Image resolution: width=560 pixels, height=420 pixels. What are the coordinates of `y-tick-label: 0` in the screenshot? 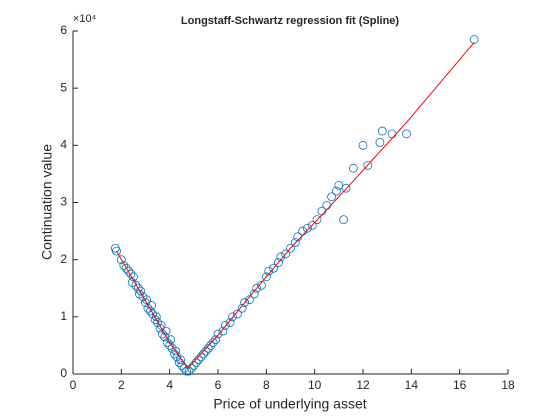 It's located at (63, 373).